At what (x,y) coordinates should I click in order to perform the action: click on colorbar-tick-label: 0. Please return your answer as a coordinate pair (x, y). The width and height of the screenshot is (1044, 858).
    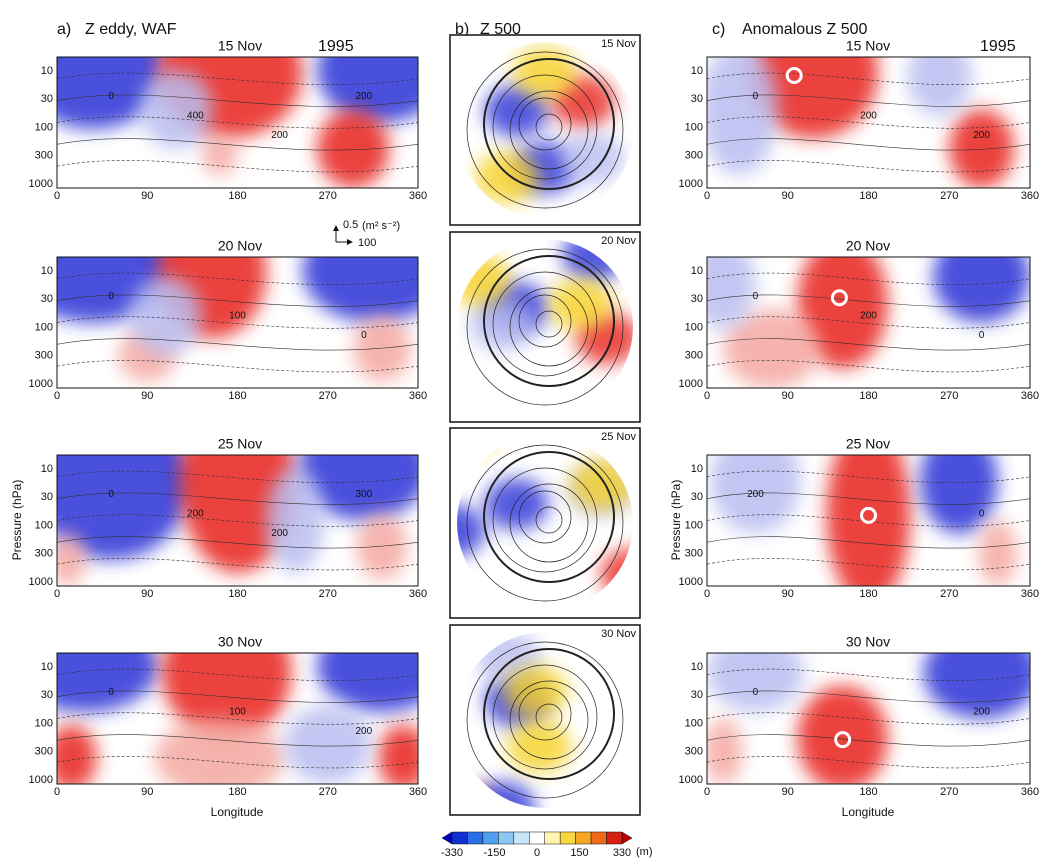
    Looking at the image, I should click on (537, 852).